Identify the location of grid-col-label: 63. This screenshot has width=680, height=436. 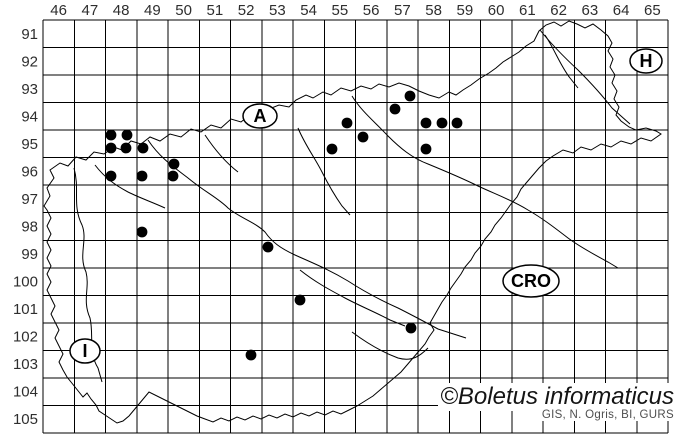
(590, 10).